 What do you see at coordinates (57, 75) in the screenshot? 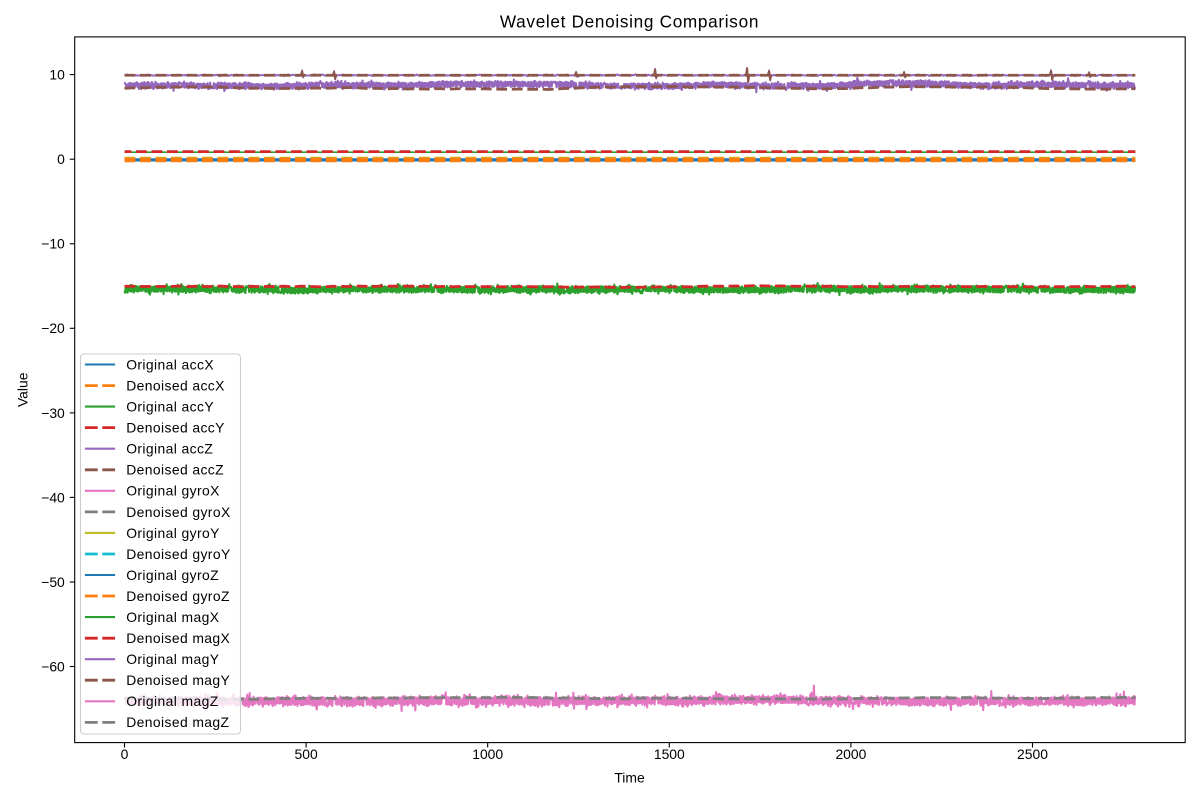
I see `svg-text: 10` at bounding box center [57, 75].